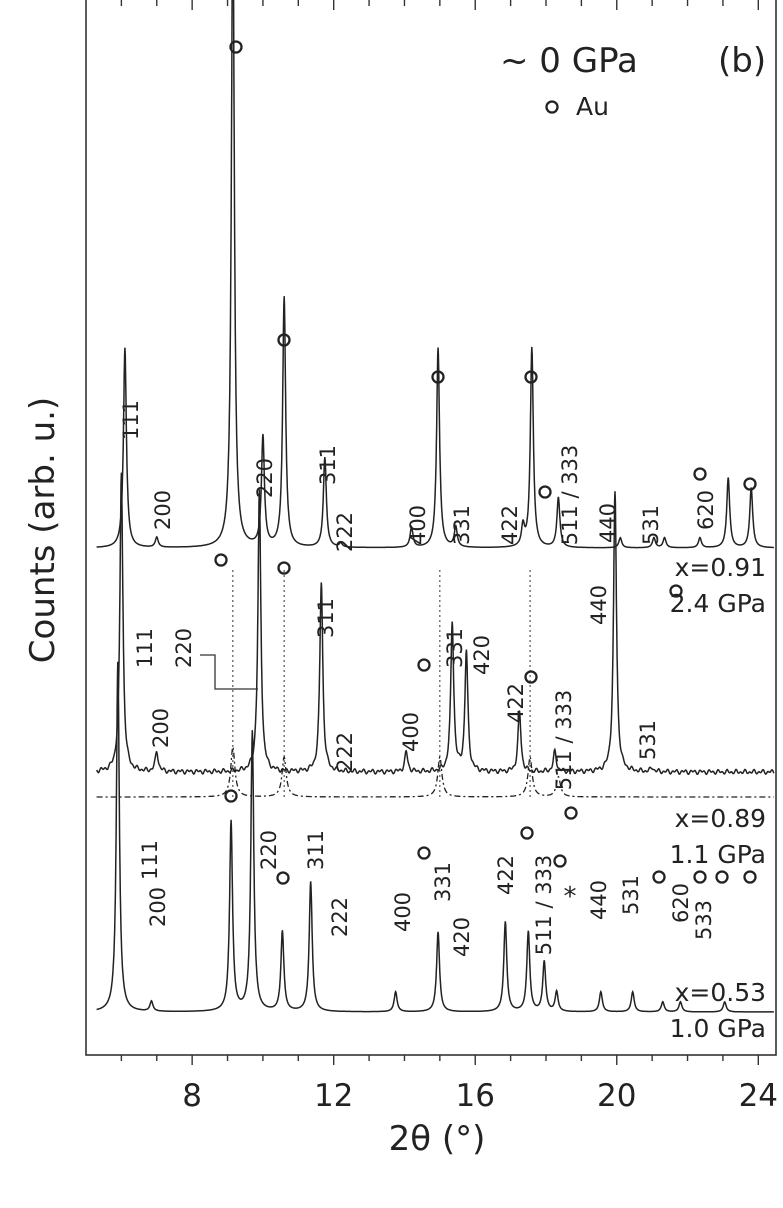  What do you see at coordinates (435, 771) in the screenshot?
I see `trace-au-reference` at bounding box center [435, 771].